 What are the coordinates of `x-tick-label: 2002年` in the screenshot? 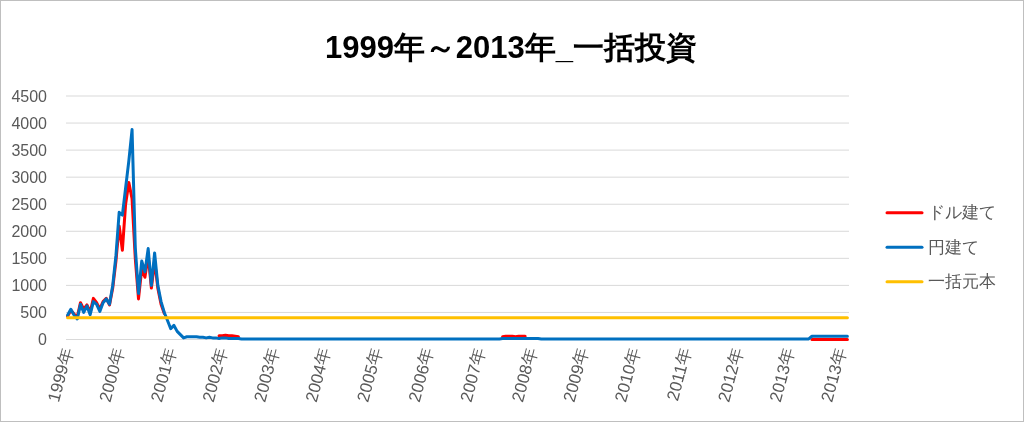 It's located at (215, 375).